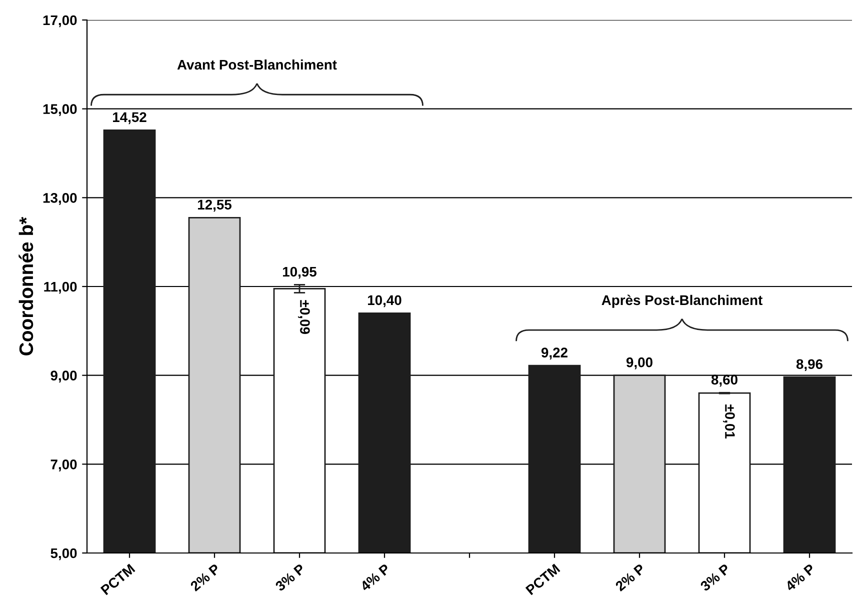 The width and height of the screenshot is (855, 610). Describe the element at coordinates (639, 363) in the screenshot. I see `data-label: 9,00` at that location.